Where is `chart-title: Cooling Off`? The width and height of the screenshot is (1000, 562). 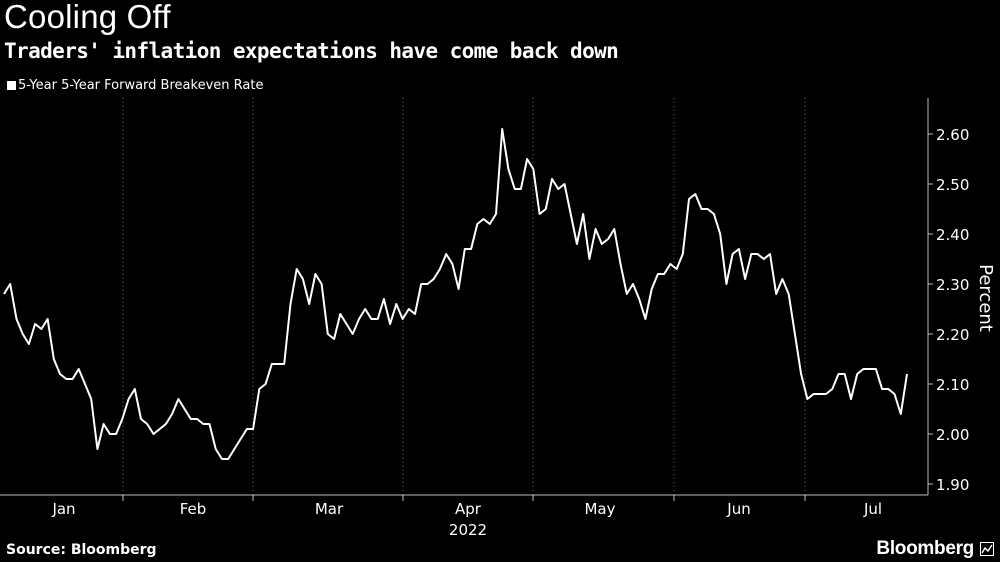 chart-title: Cooling Off is located at coordinates (87, 17).